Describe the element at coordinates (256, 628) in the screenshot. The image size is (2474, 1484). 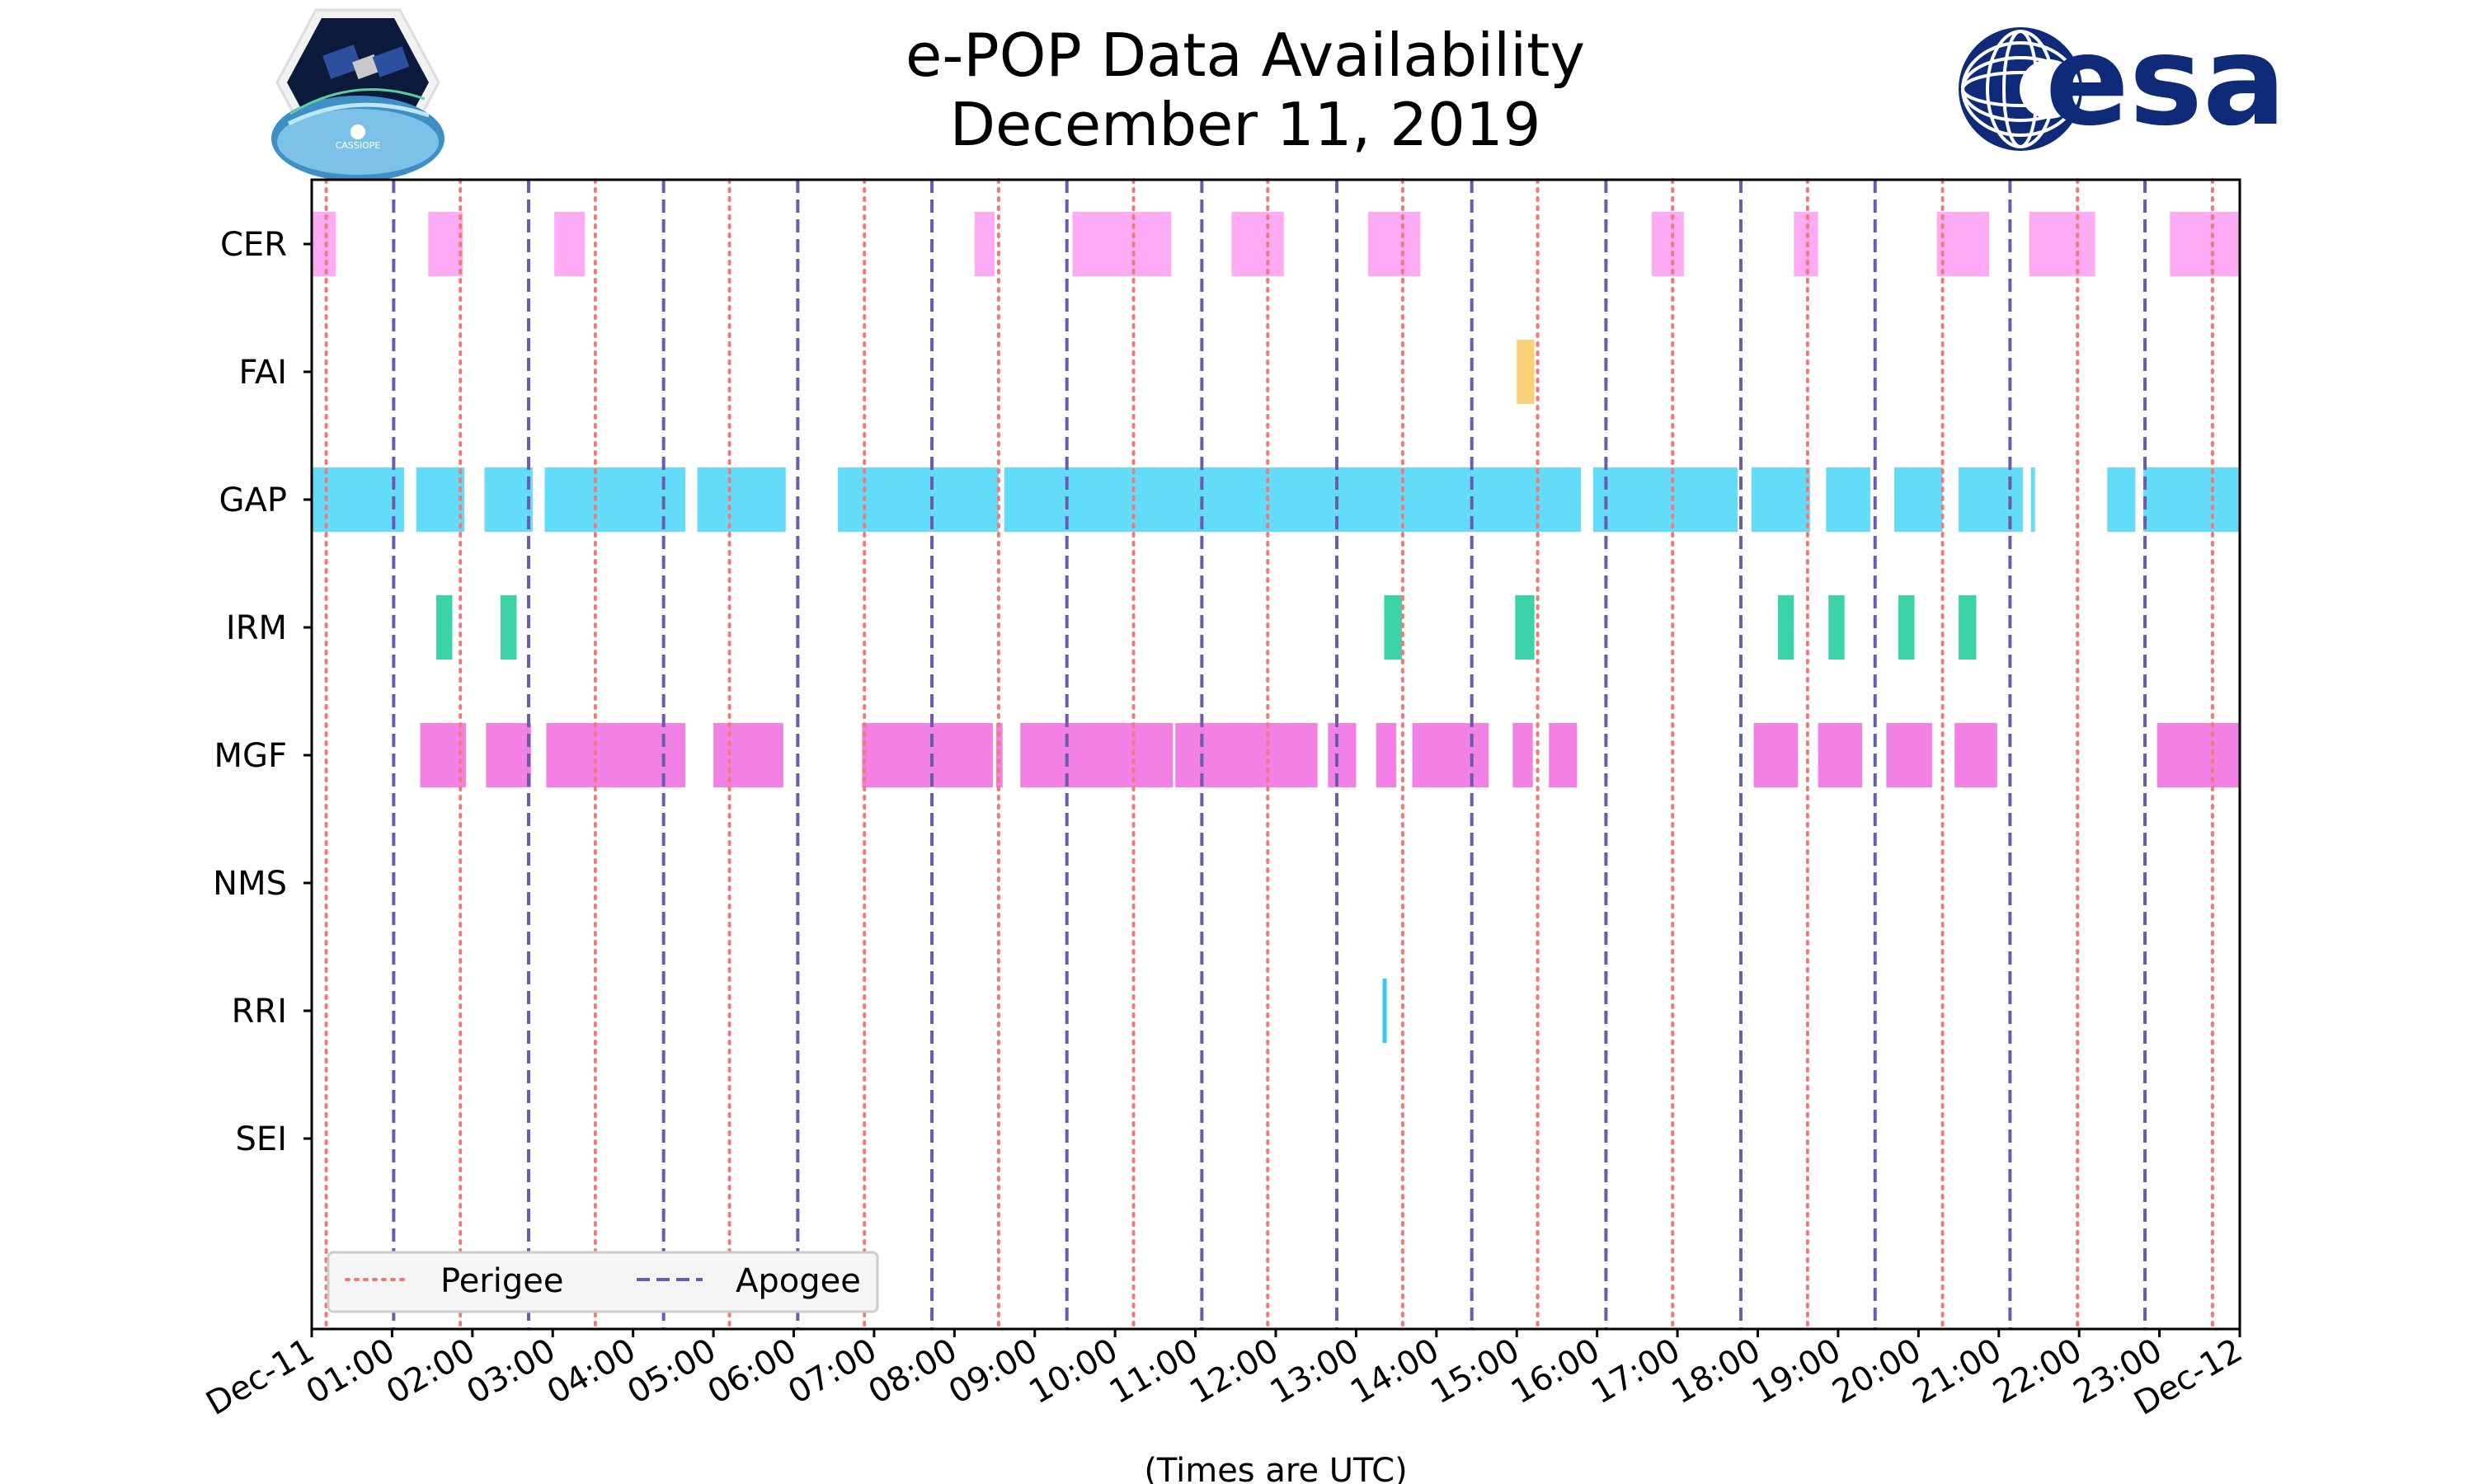
I see `y-tick-label-irm: IRM` at that location.